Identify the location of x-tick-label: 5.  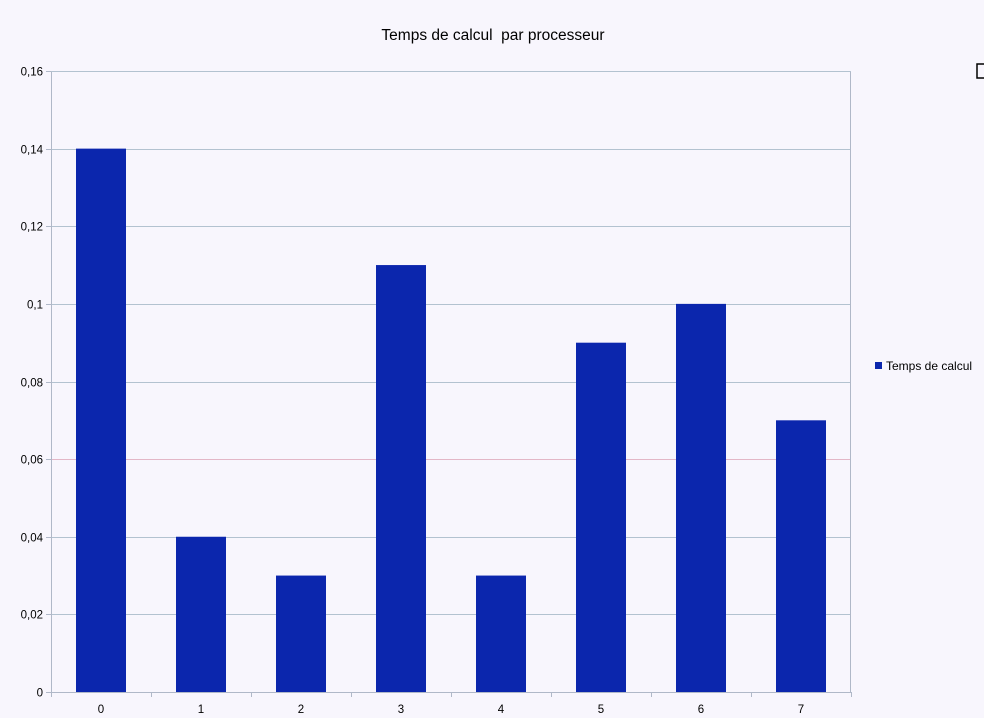
(601, 710).